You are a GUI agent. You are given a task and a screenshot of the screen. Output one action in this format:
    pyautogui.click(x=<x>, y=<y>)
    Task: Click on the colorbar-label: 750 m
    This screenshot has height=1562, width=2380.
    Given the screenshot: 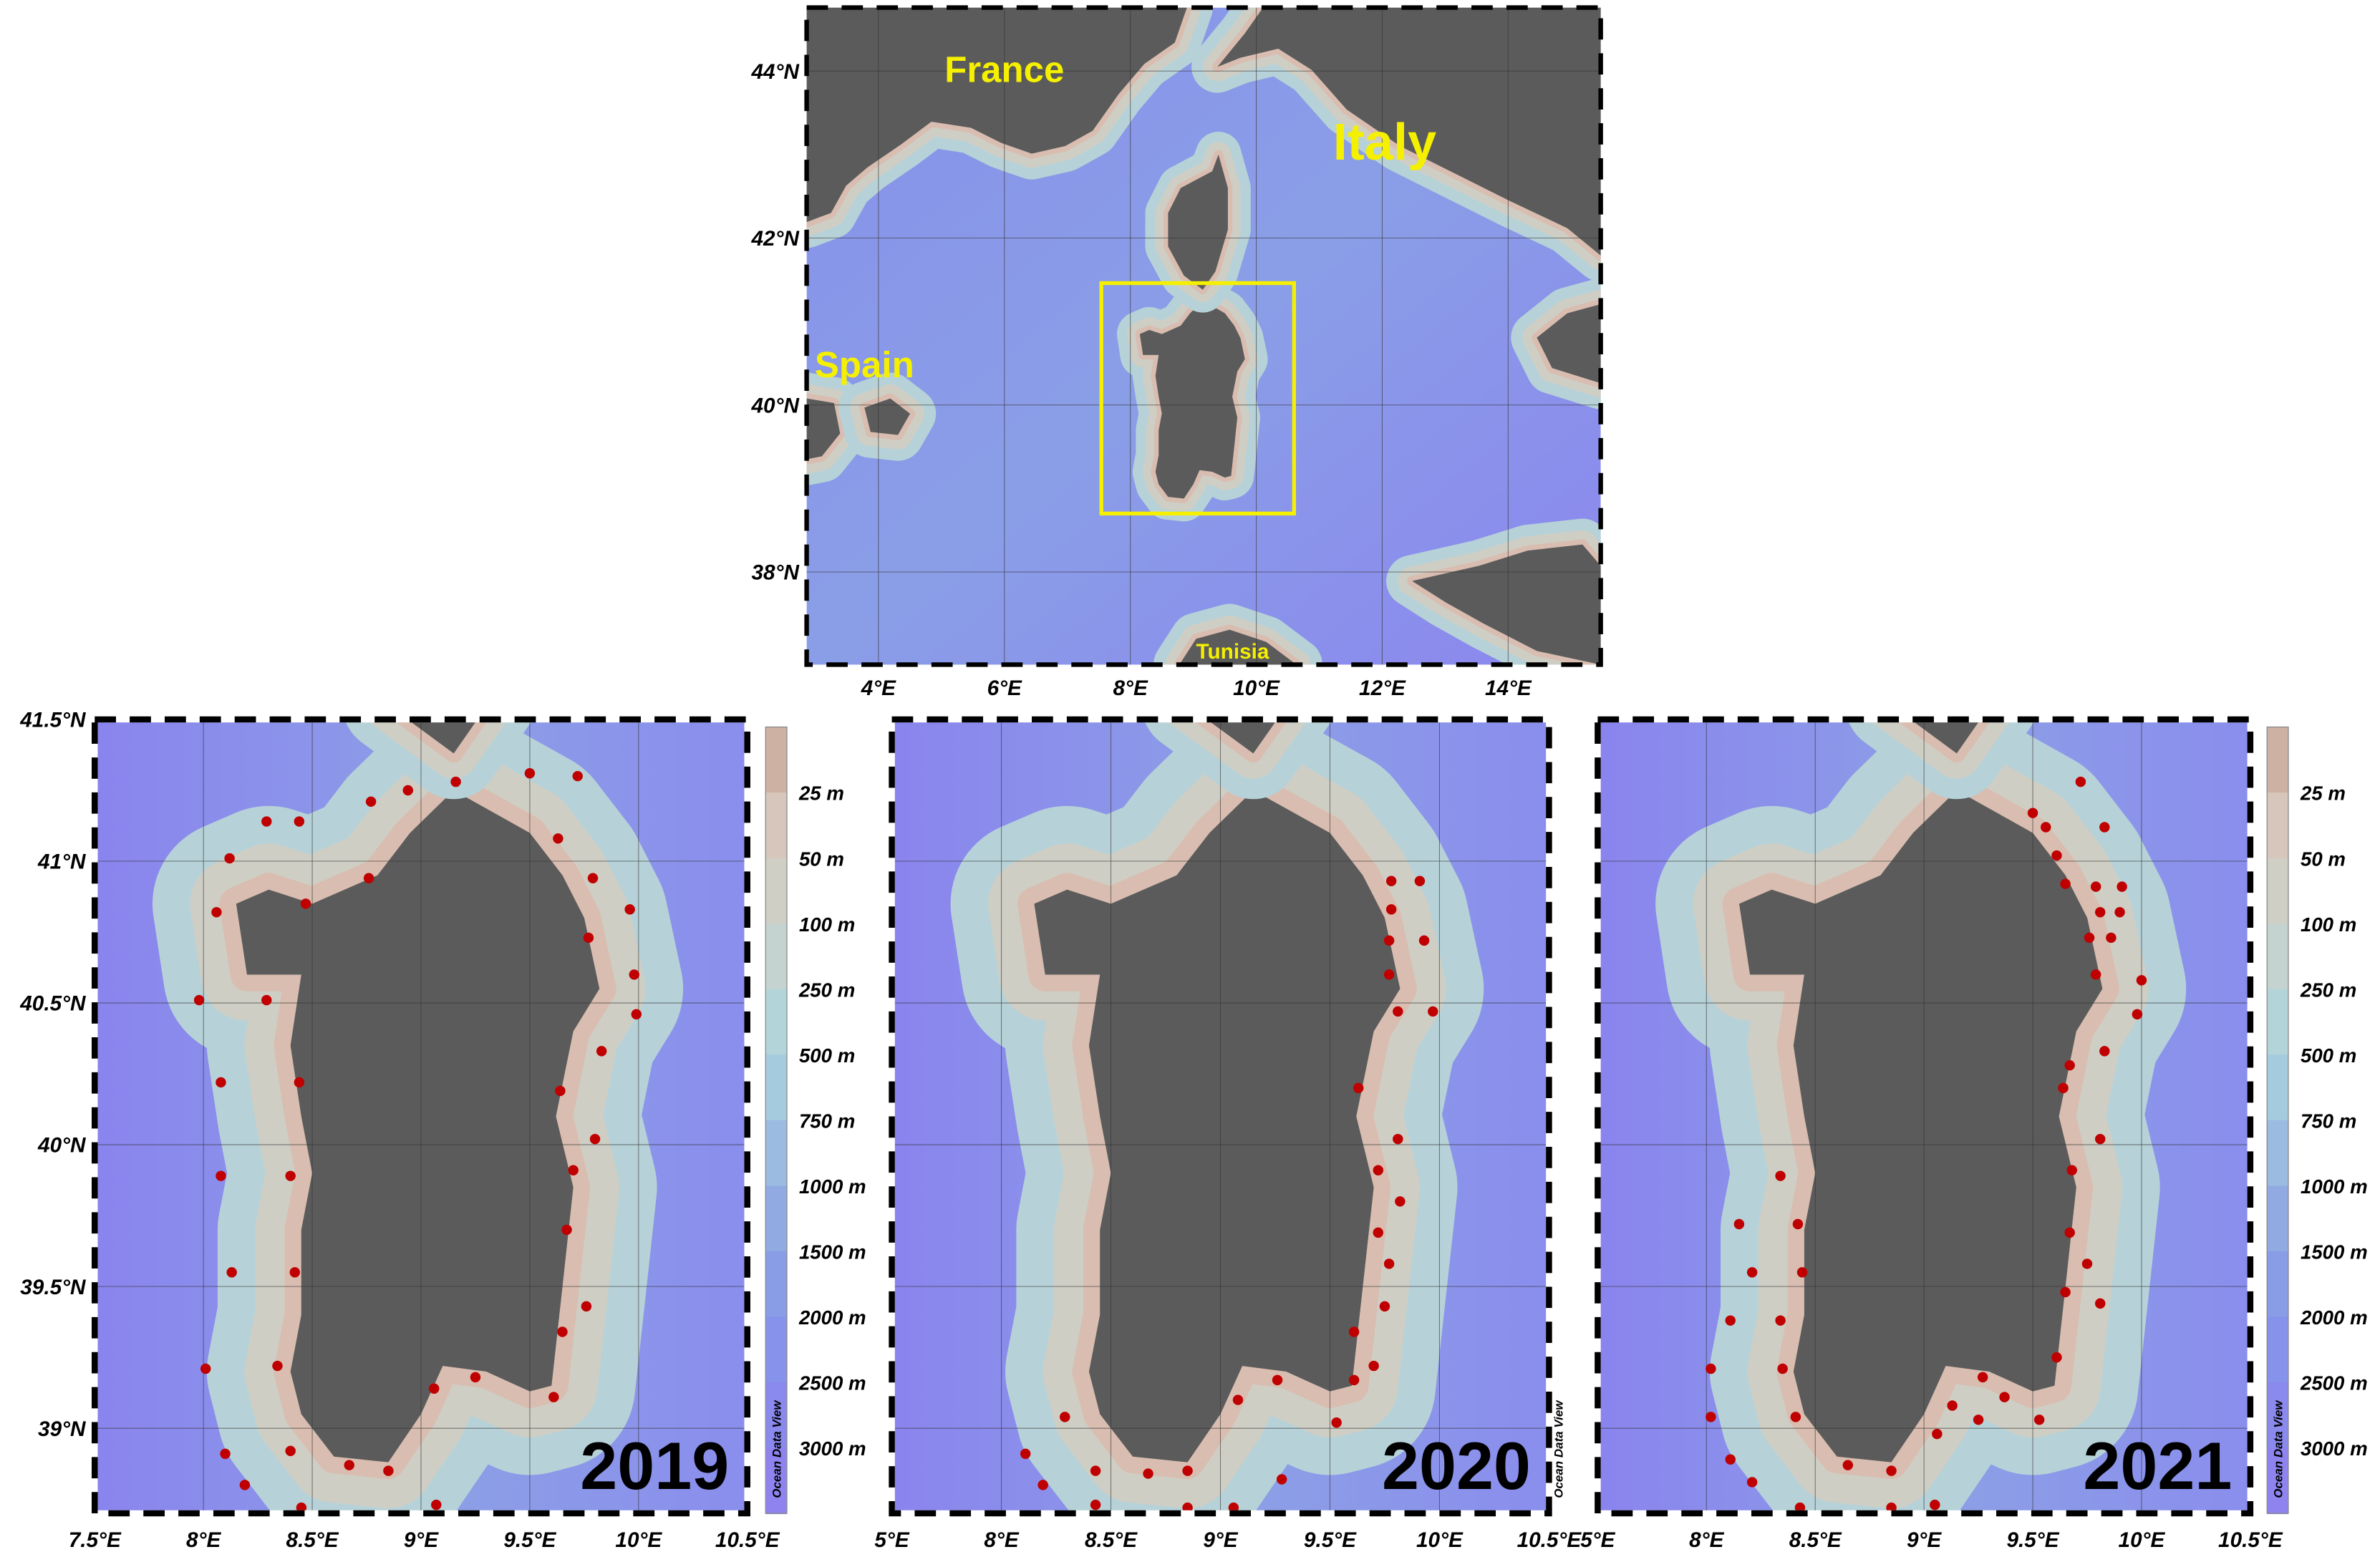 What is the action you would take?
    pyautogui.click(x=827, y=1121)
    